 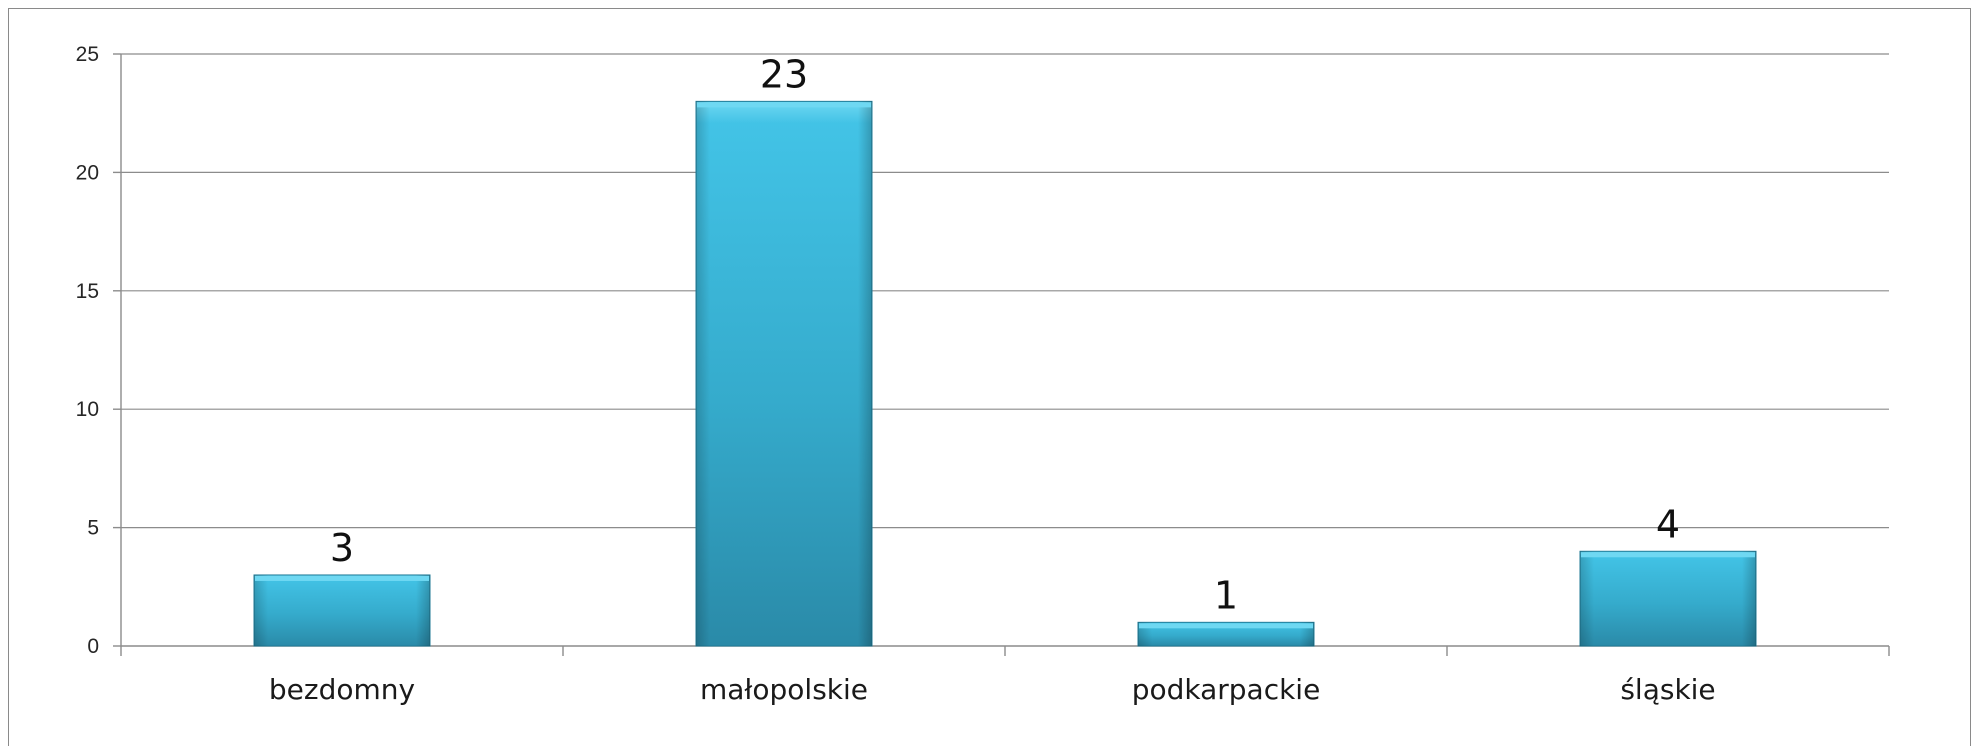 What do you see at coordinates (342, 548) in the screenshot?
I see `data-label: 3` at bounding box center [342, 548].